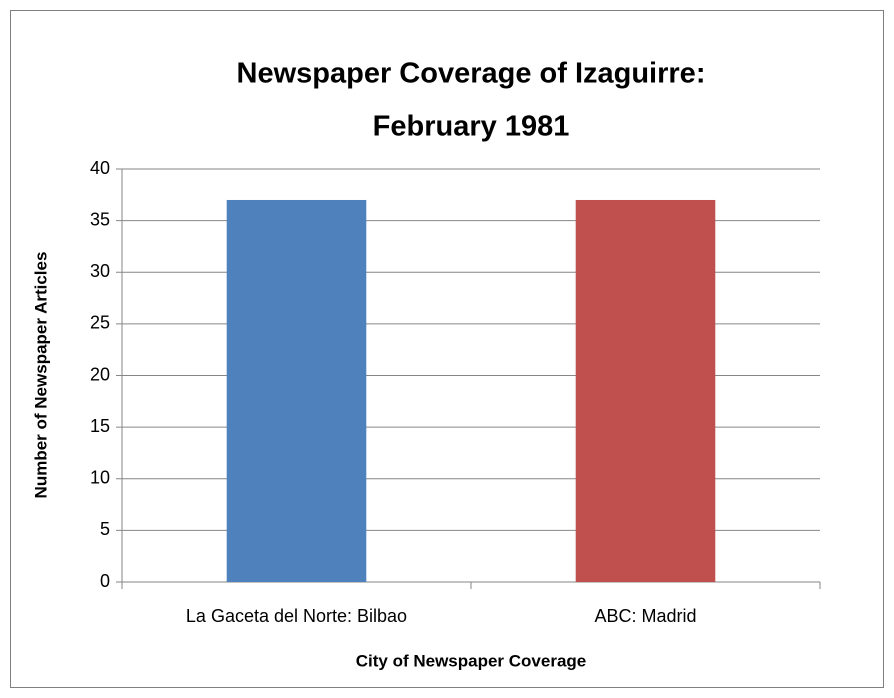 Image resolution: width=894 pixels, height=698 pixels. What do you see at coordinates (645, 616) in the screenshot?
I see `x-tick-label: ABC: Madrid` at bounding box center [645, 616].